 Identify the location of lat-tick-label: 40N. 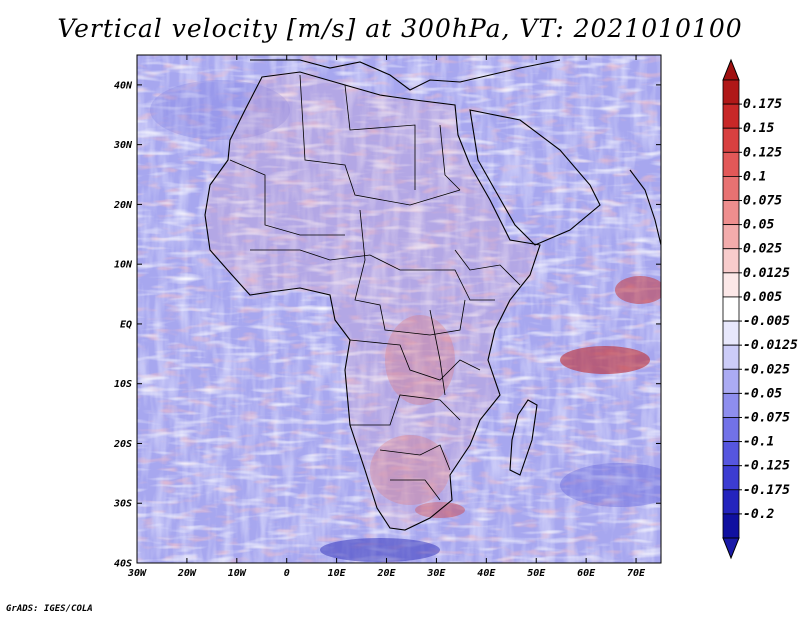
(123, 85).